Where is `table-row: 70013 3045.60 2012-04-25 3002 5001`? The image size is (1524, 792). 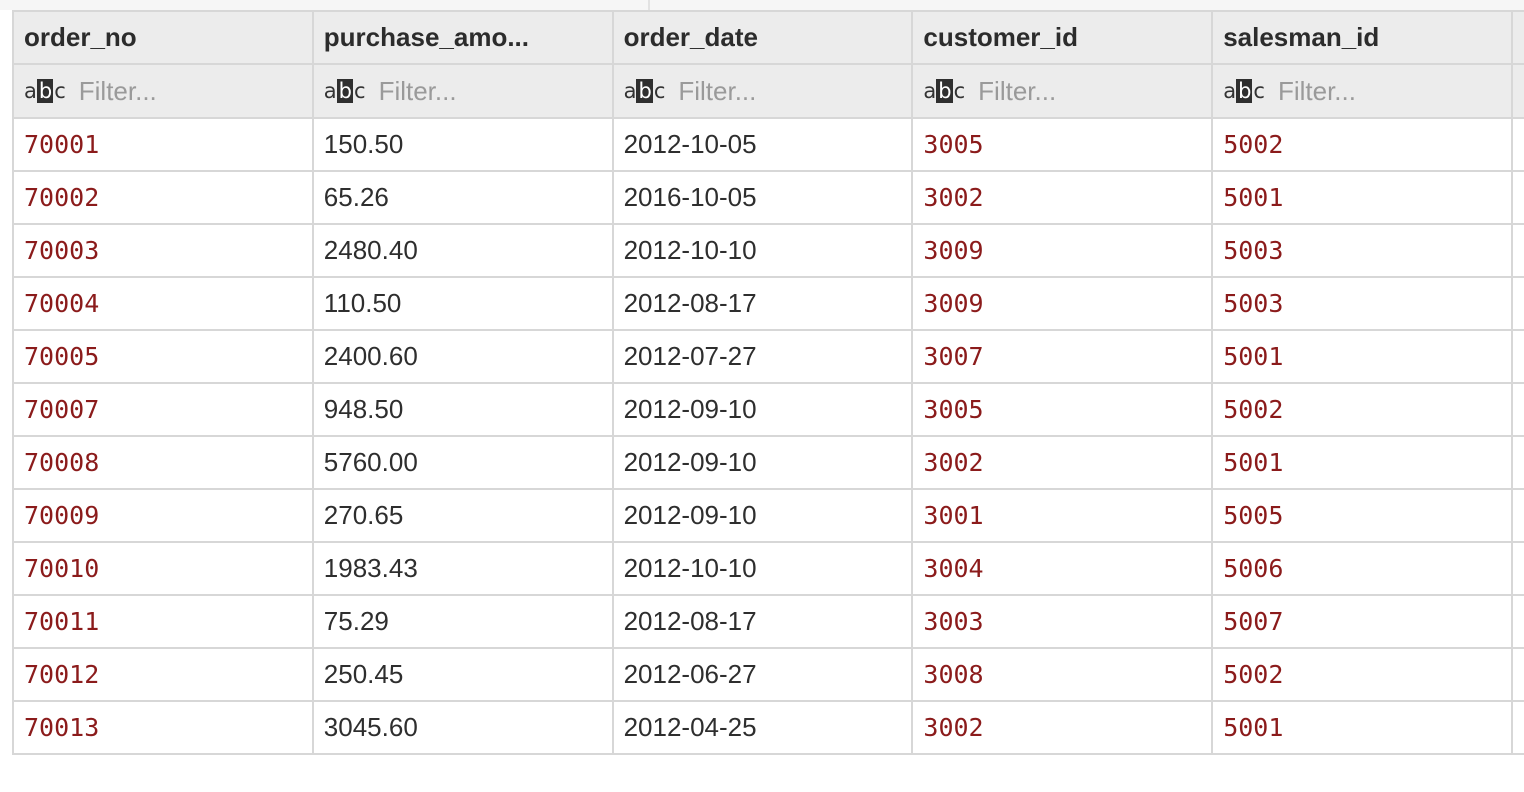 table-row: 70013 3045.60 2012-04-25 3002 5001 is located at coordinates (768, 727).